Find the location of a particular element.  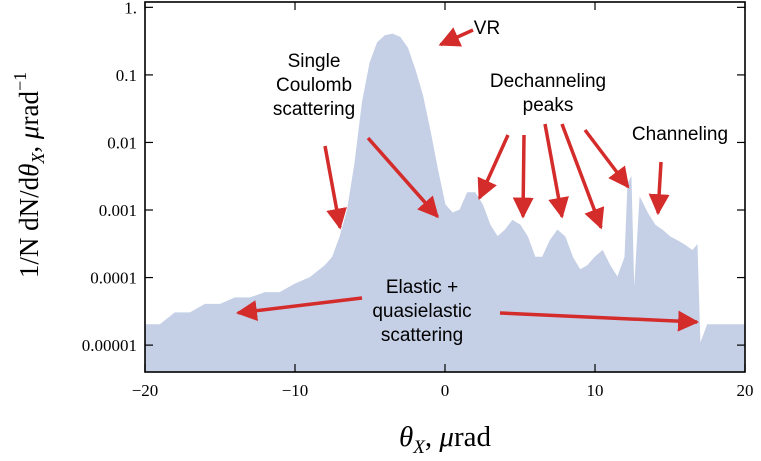

x-axis-label: θX, μrad is located at coordinates (445, 439).